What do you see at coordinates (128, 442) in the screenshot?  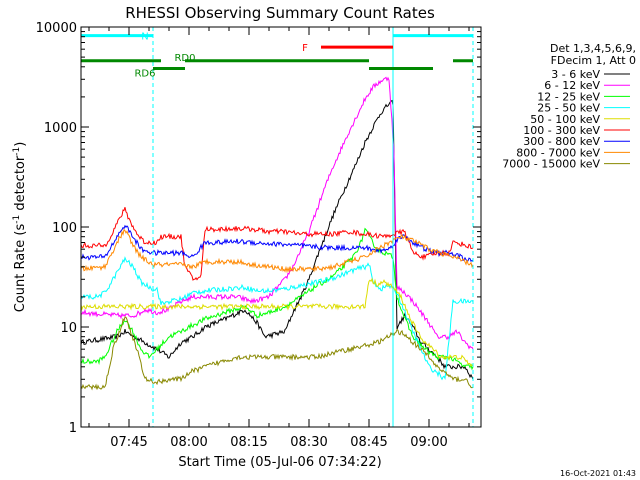 I see `x-tick-label-0: 07:45` at bounding box center [128, 442].